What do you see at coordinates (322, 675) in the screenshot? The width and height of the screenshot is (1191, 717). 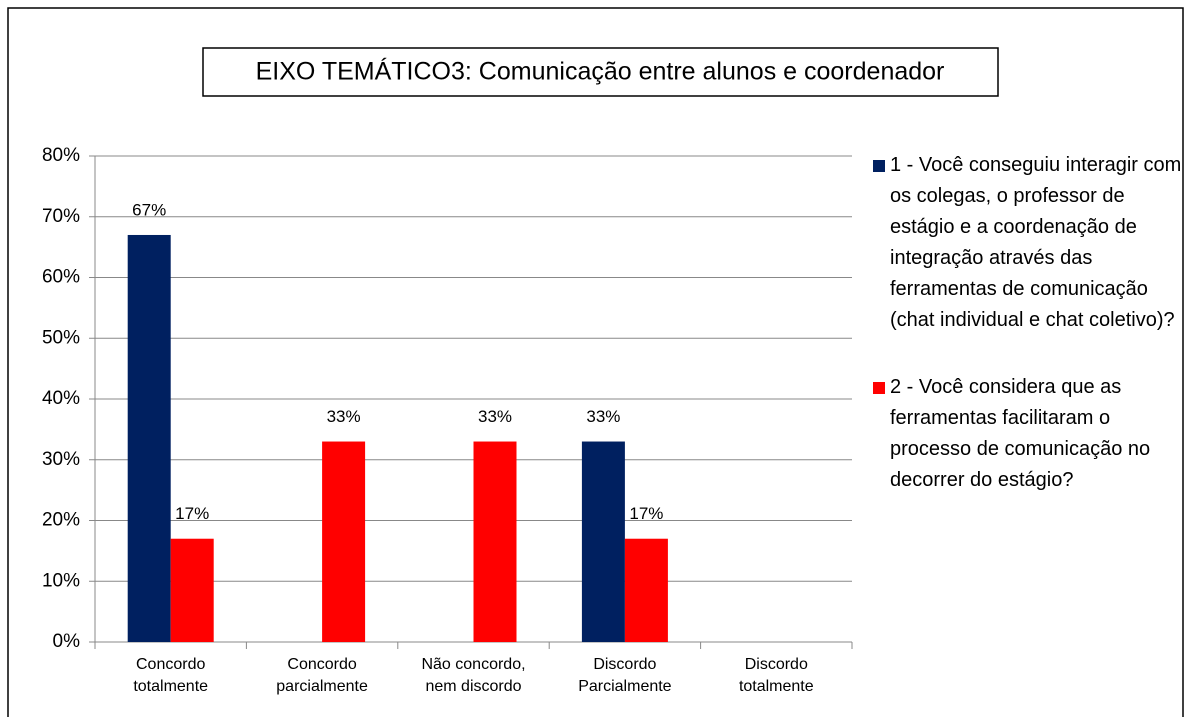 I see `x-tick-label: Concordo parcialmente` at bounding box center [322, 675].